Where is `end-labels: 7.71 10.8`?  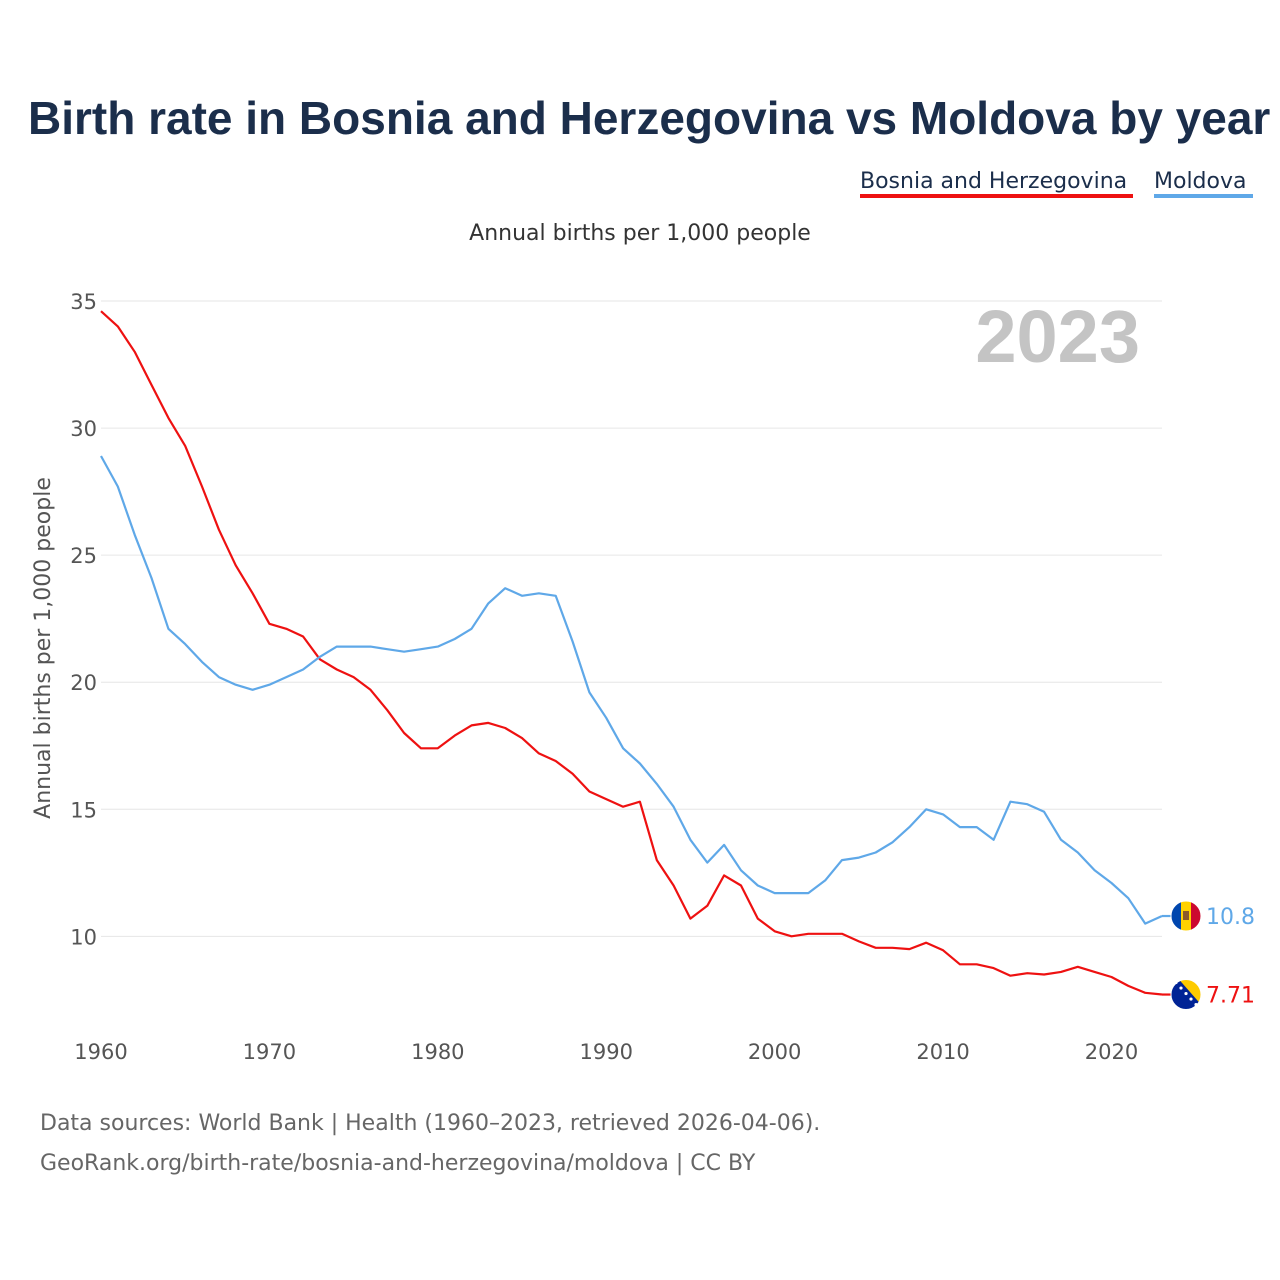
end-labels: 7.71 10.8 is located at coordinates (1208, 955).